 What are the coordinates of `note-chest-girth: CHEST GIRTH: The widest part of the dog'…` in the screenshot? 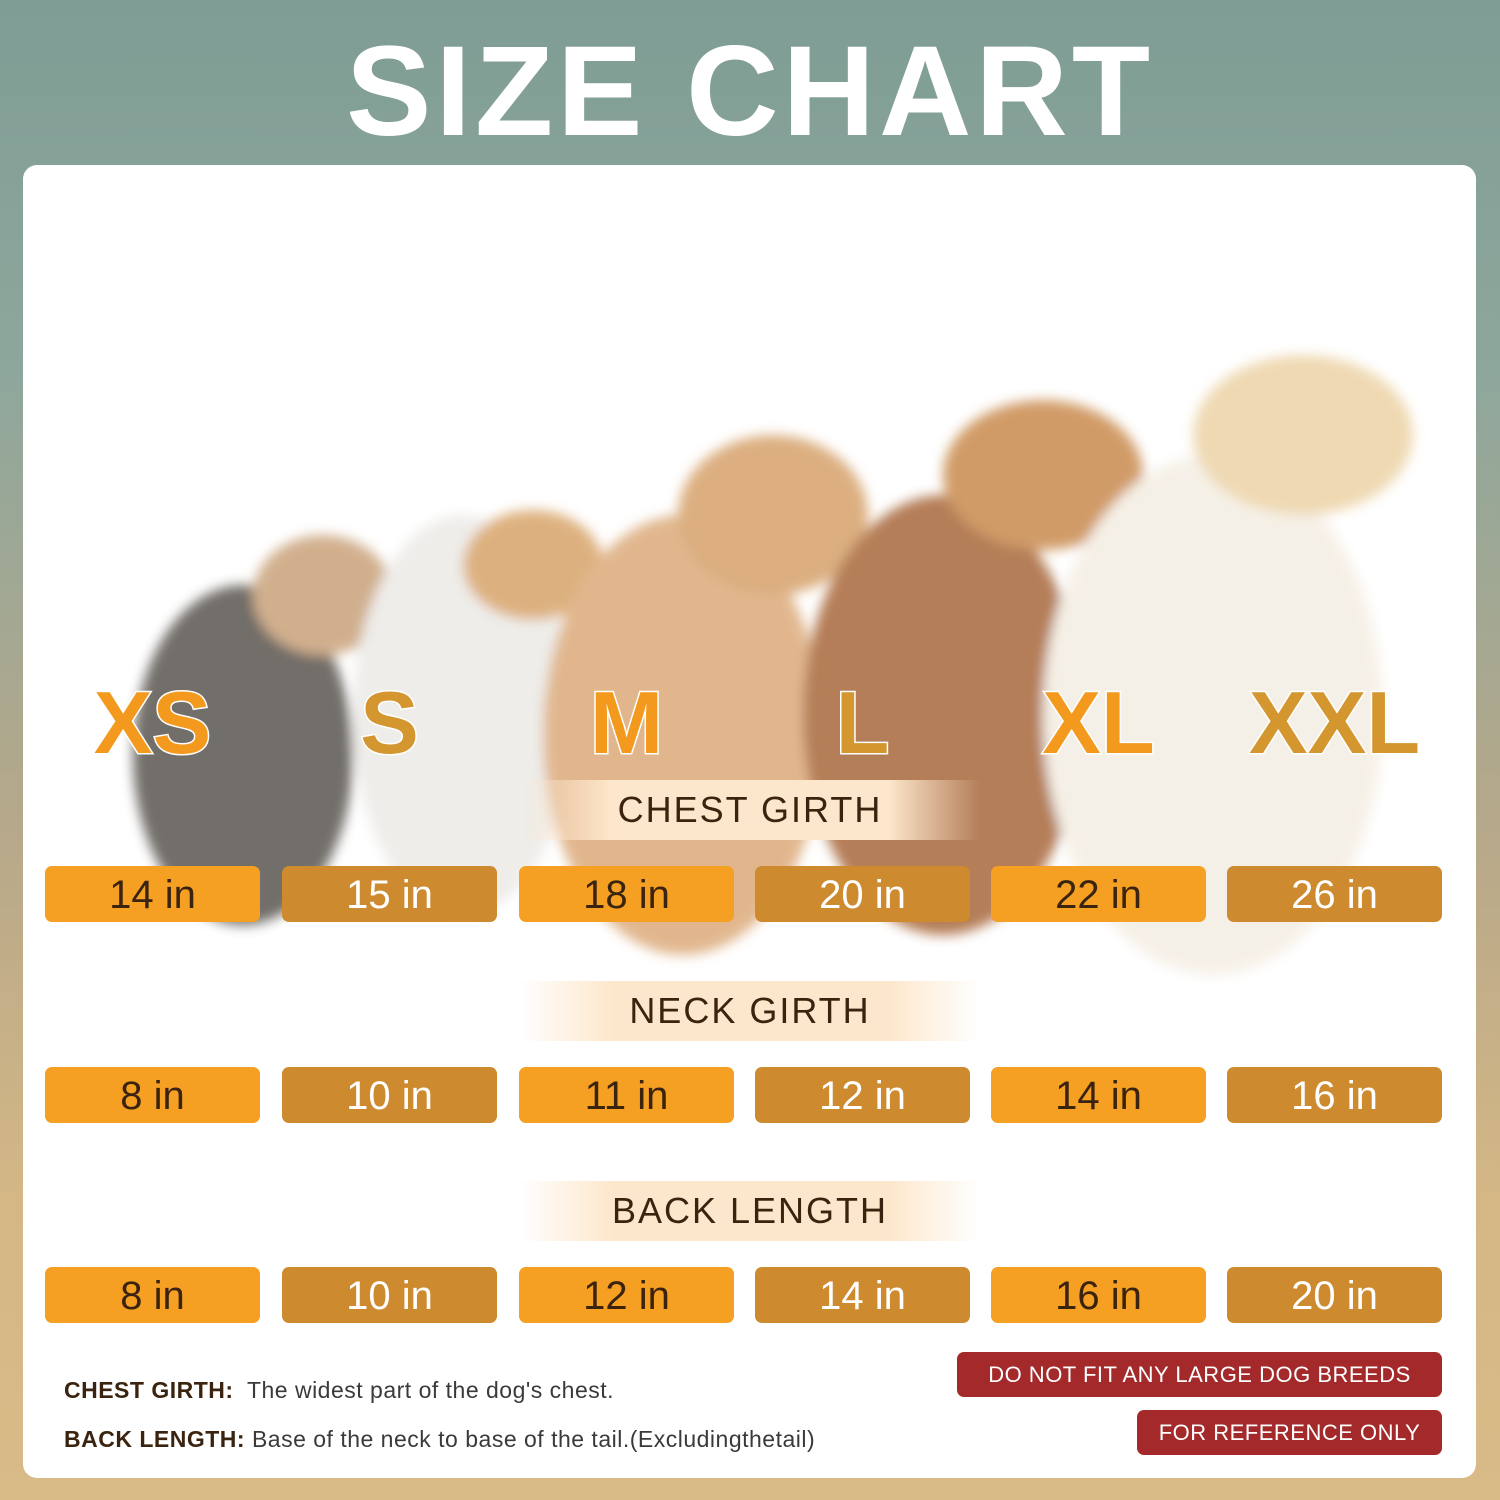 It's located at (339, 1390).